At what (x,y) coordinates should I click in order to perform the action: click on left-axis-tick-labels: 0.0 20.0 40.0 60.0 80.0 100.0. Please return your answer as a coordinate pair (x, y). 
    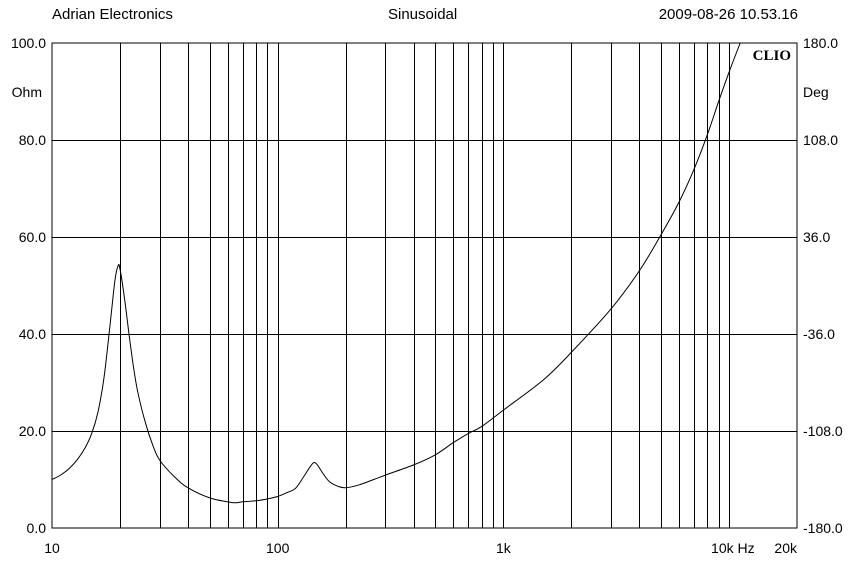
    Looking at the image, I should click on (28, 285).